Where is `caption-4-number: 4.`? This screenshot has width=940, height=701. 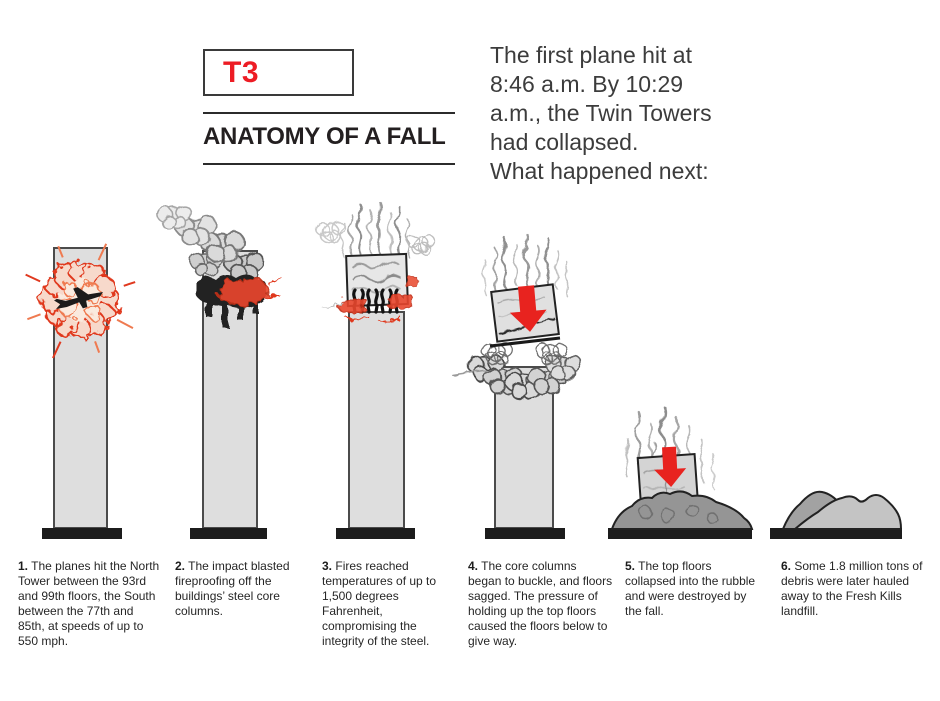 caption-4-number: 4. is located at coordinates (473, 566).